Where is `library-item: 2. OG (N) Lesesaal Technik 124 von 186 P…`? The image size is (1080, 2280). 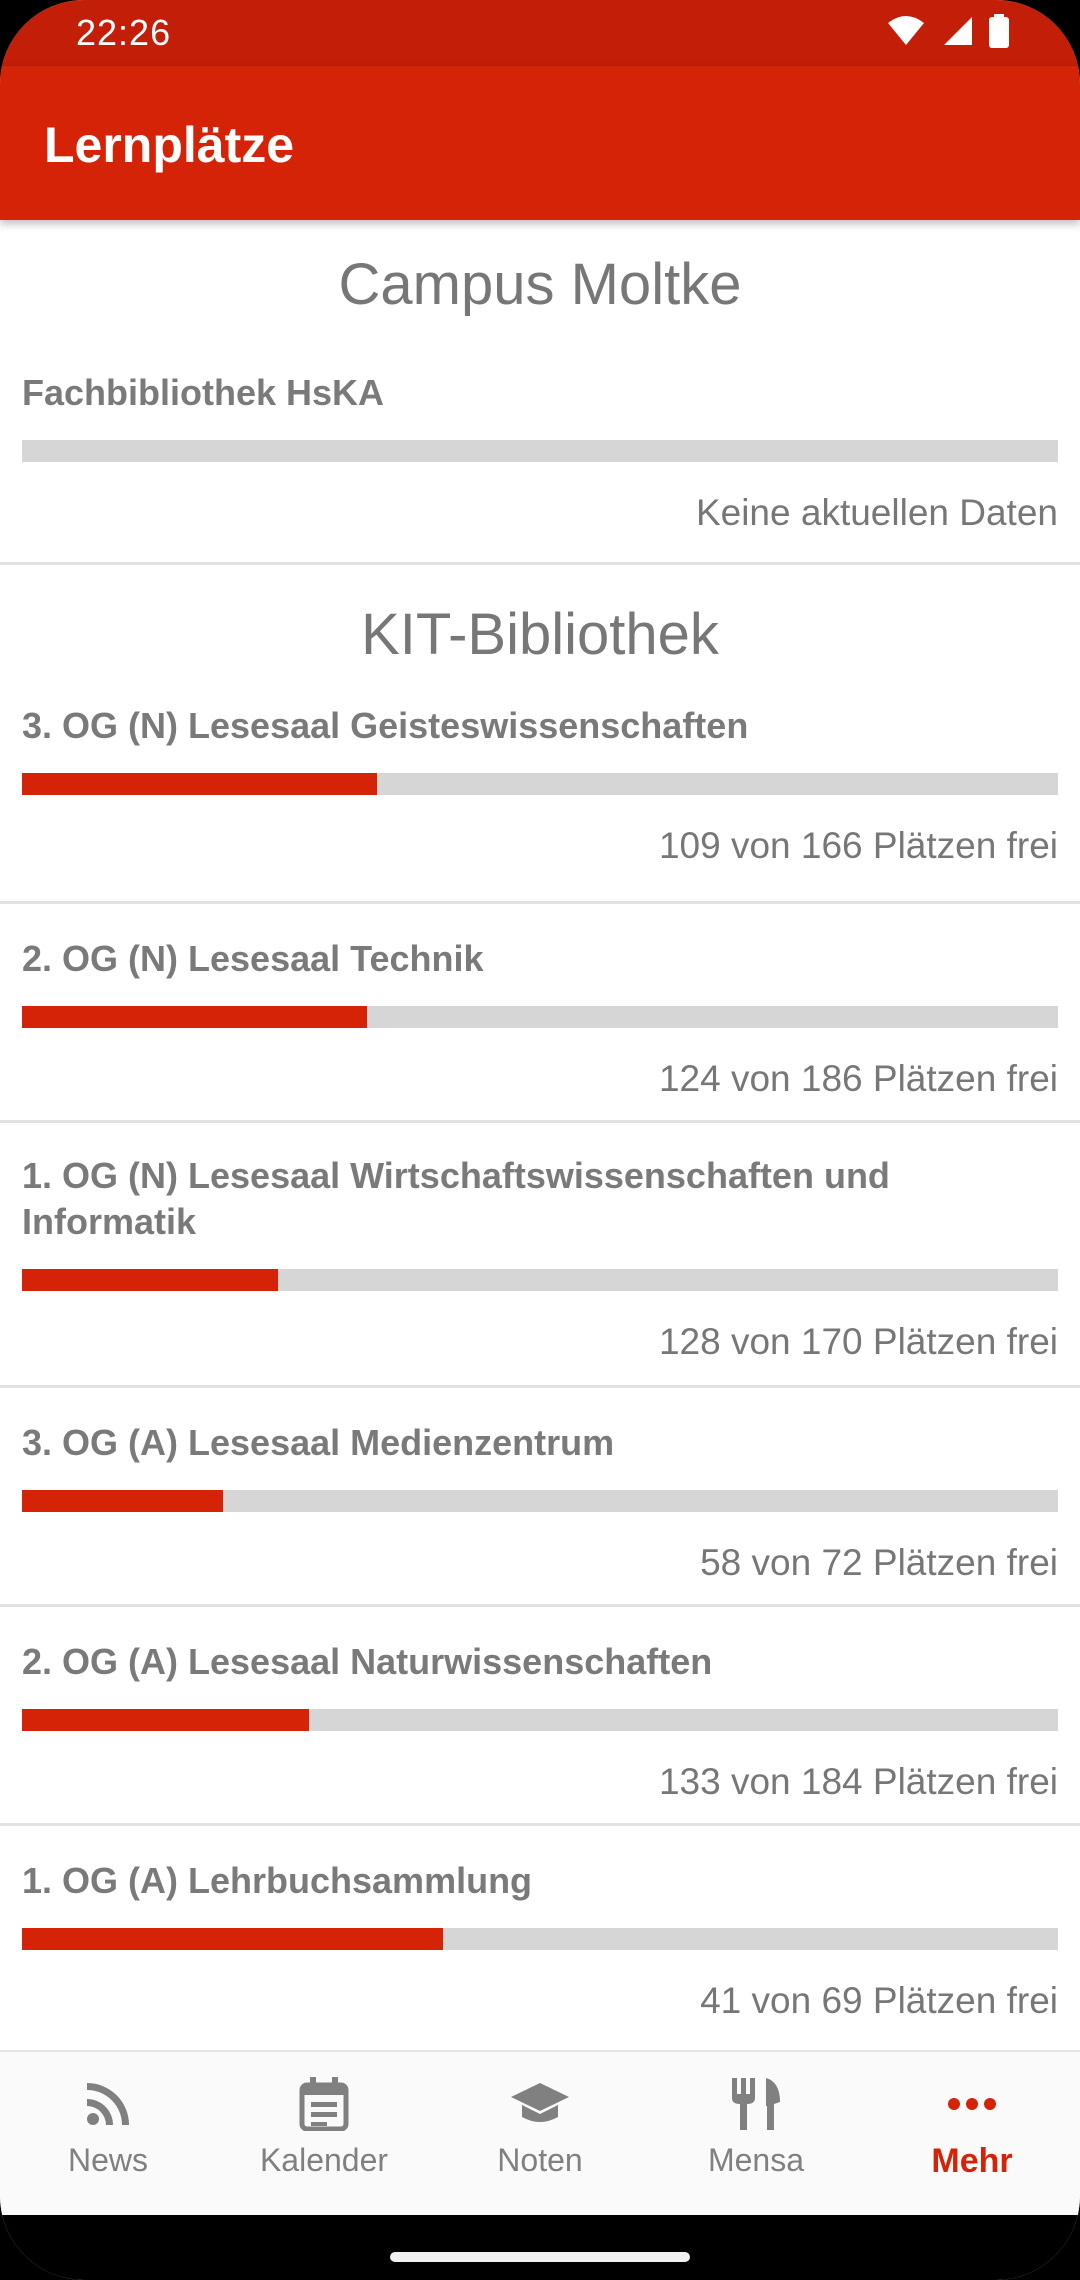 library-item: 2. OG (N) Lesesaal Technik 124 von 186 P… is located at coordinates (540, 1013).